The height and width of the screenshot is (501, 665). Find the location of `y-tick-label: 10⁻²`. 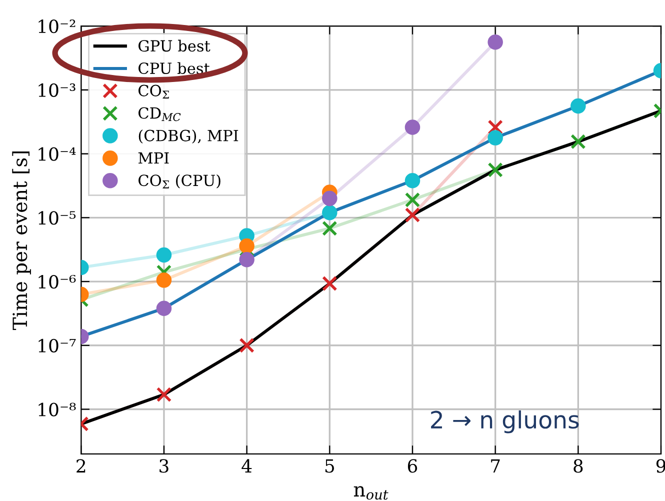

y-tick-label: 10⁻² is located at coordinates (57, 27).